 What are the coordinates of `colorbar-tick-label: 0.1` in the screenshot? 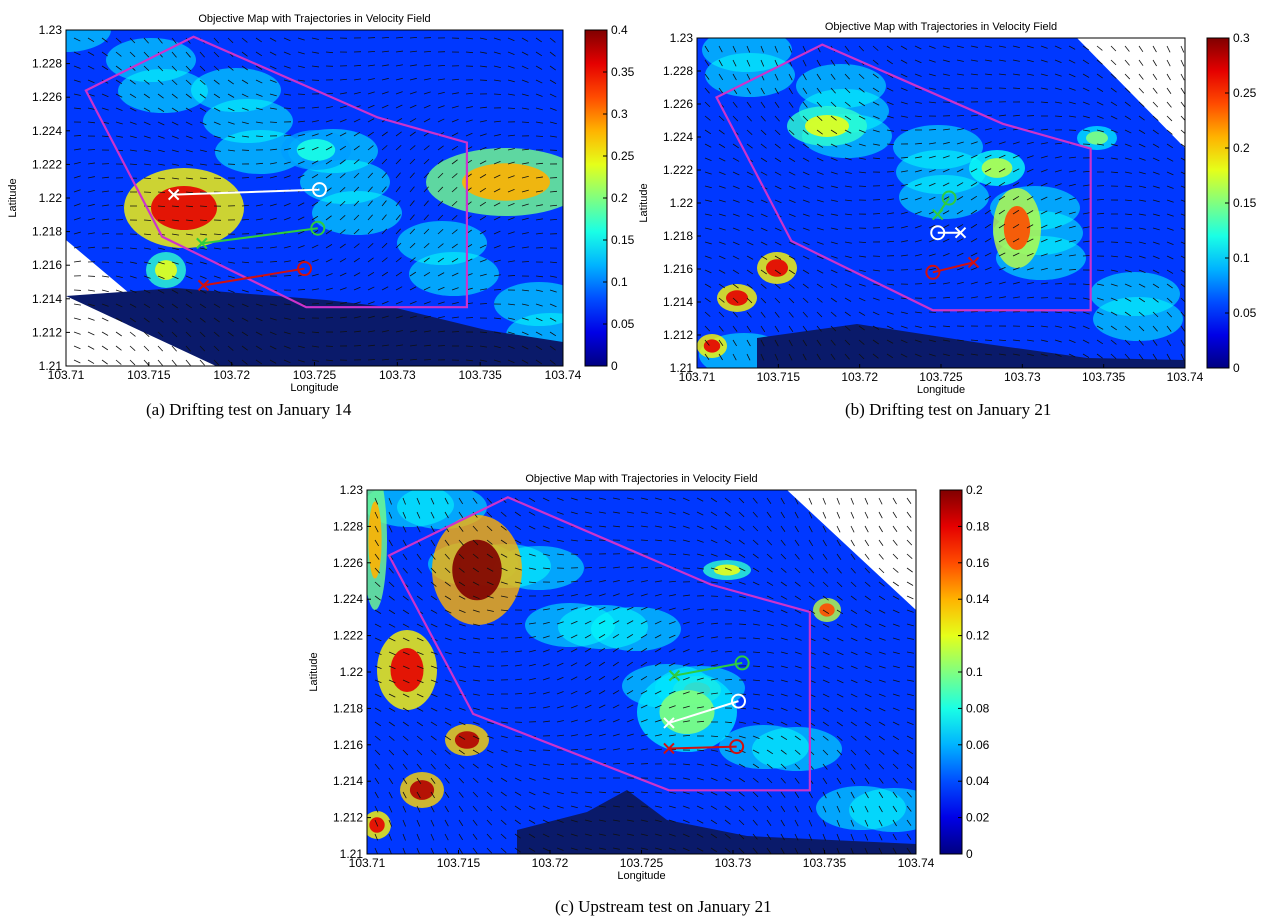 It's located at (1241, 258).